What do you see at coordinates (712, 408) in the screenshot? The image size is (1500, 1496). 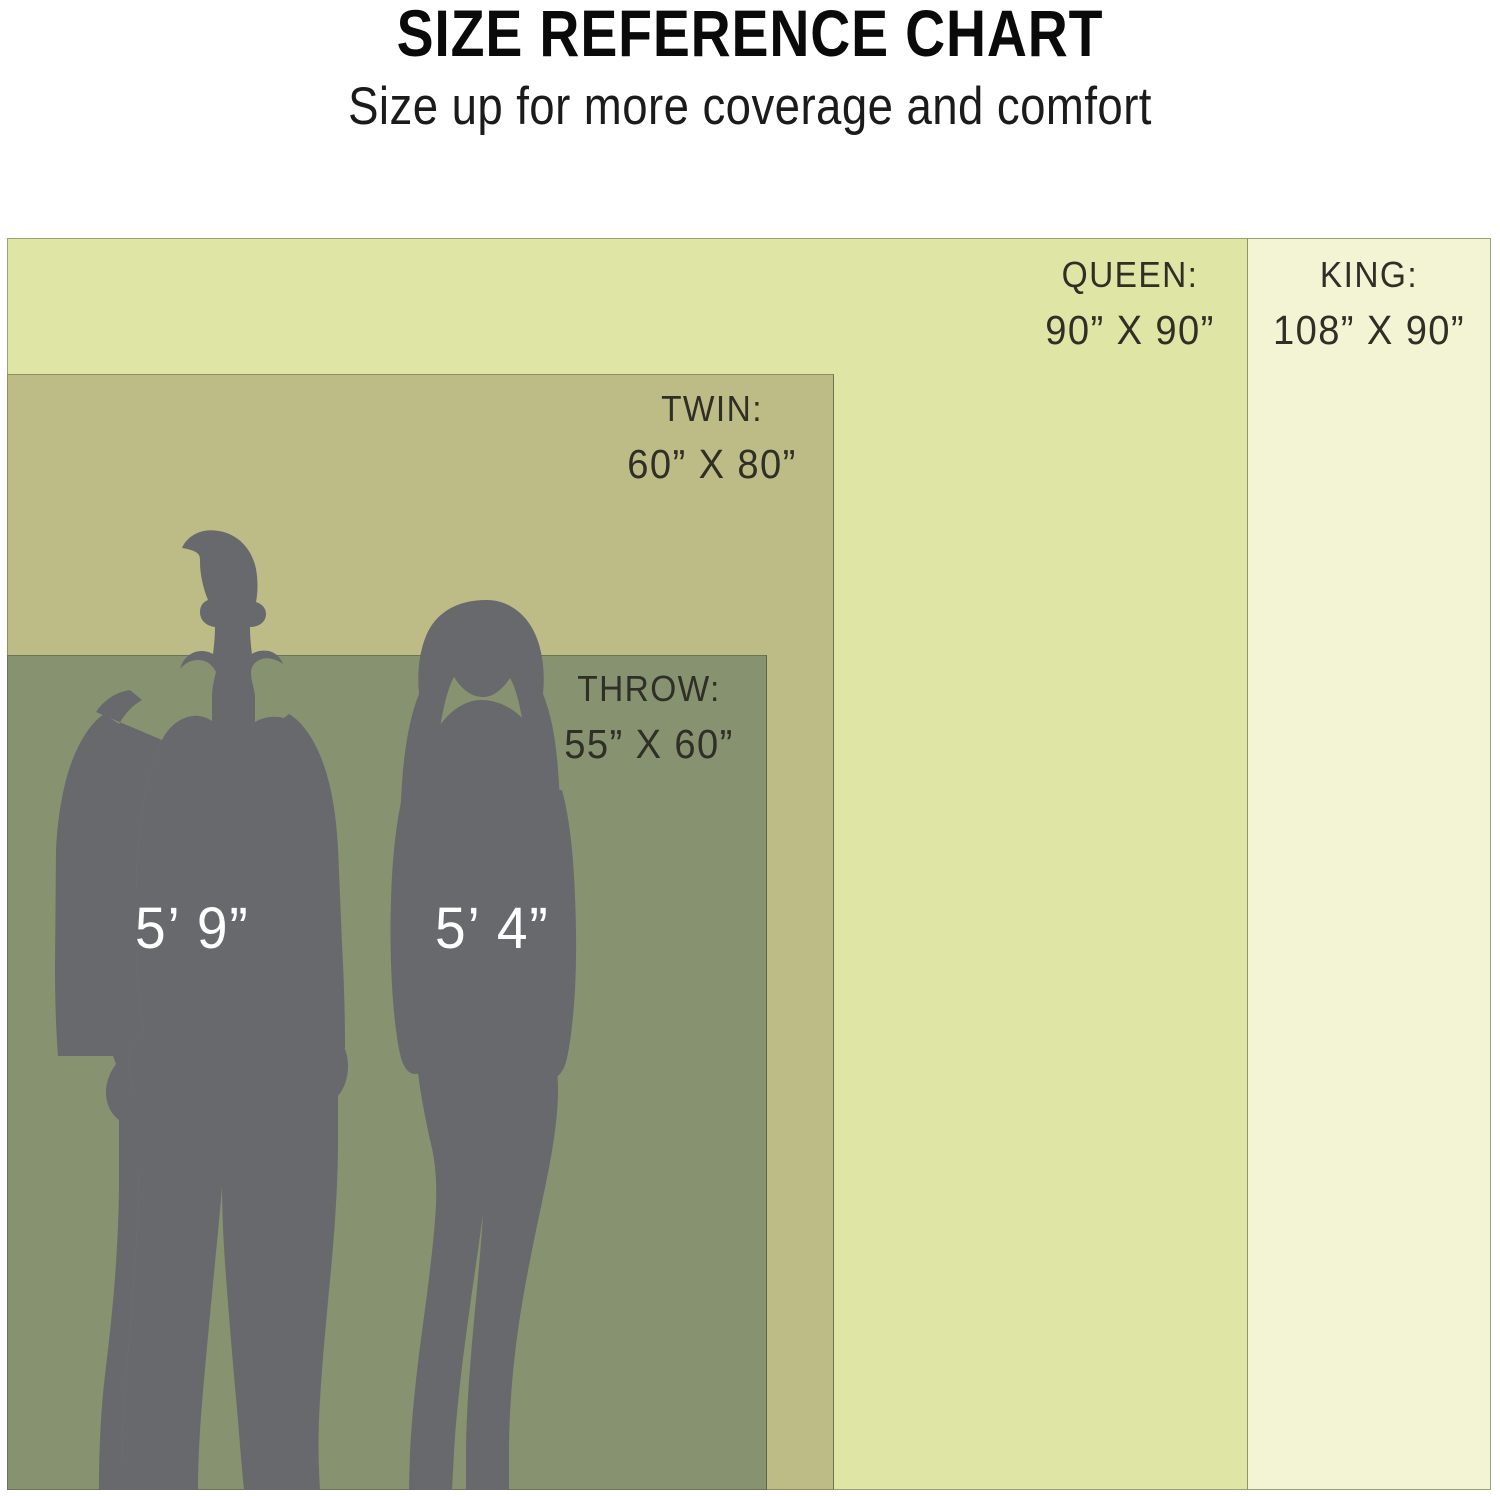 I see `size-label-twin-name: TWIN:` at bounding box center [712, 408].